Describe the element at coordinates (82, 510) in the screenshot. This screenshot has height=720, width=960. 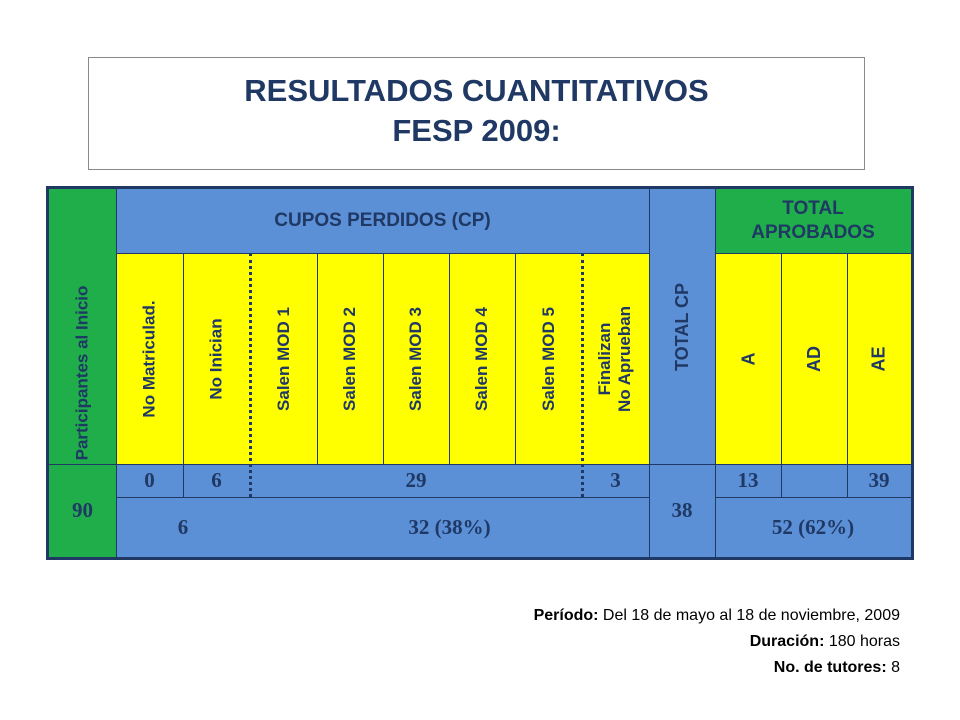
I see `participants-value: 90` at that location.